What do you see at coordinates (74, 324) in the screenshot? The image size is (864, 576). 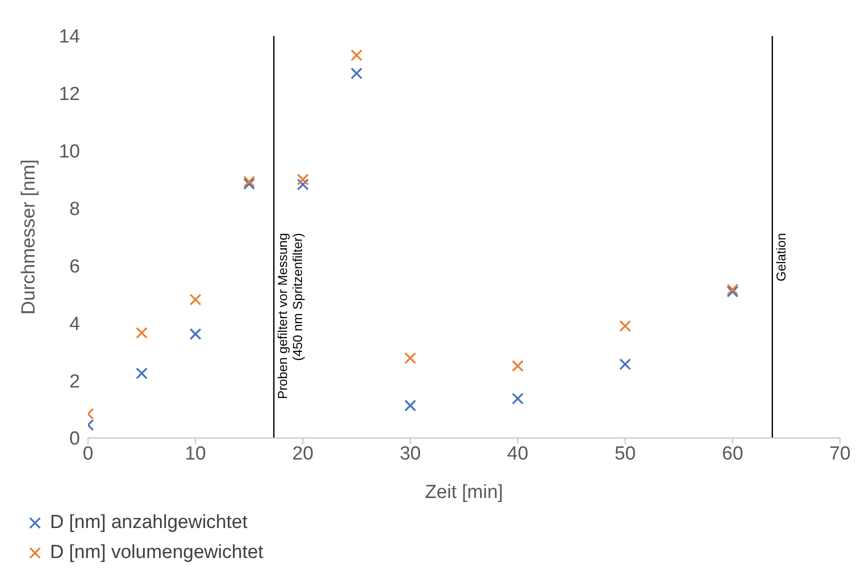 I see `y-tick-label: 4` at bounding box center [74, 324].